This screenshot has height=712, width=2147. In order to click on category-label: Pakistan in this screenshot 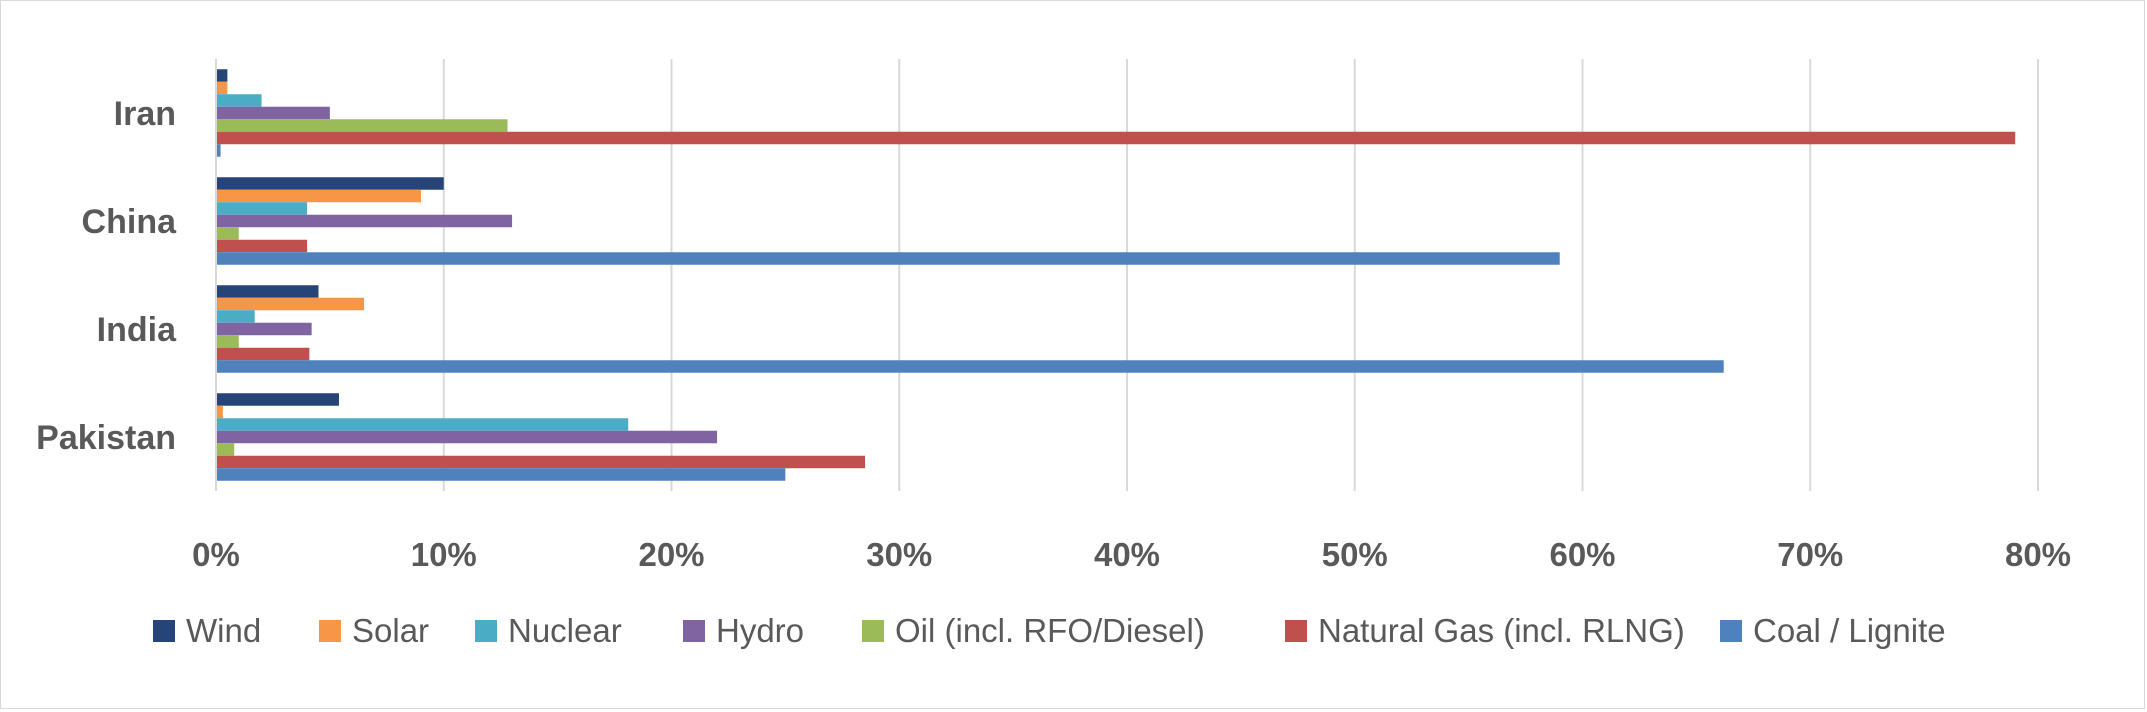, I will do `click(106, 438)`.